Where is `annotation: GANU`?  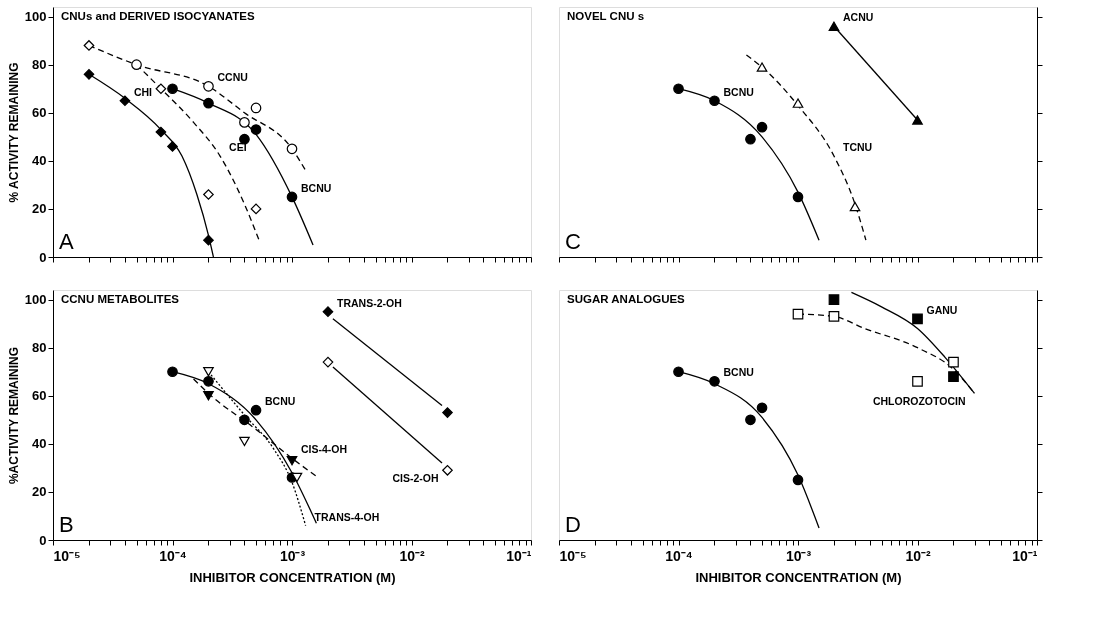 annotation: GANU is located at coordinates (942, 309).